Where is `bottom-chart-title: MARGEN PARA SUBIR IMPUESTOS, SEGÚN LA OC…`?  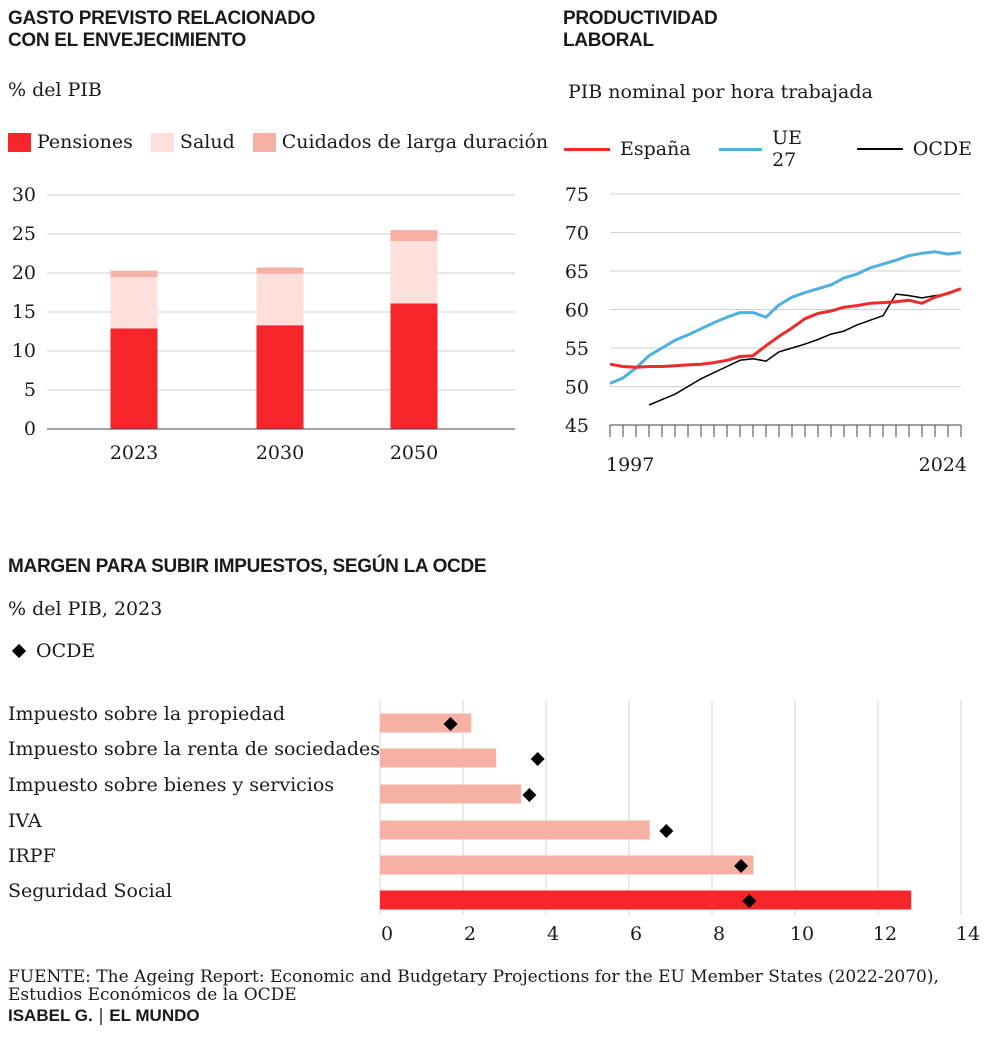
bottom-chart-title: MARGEN PARA SUBIR IMPUESTOS, SEGÚN LA OC… is located at coordinates (247, 566).